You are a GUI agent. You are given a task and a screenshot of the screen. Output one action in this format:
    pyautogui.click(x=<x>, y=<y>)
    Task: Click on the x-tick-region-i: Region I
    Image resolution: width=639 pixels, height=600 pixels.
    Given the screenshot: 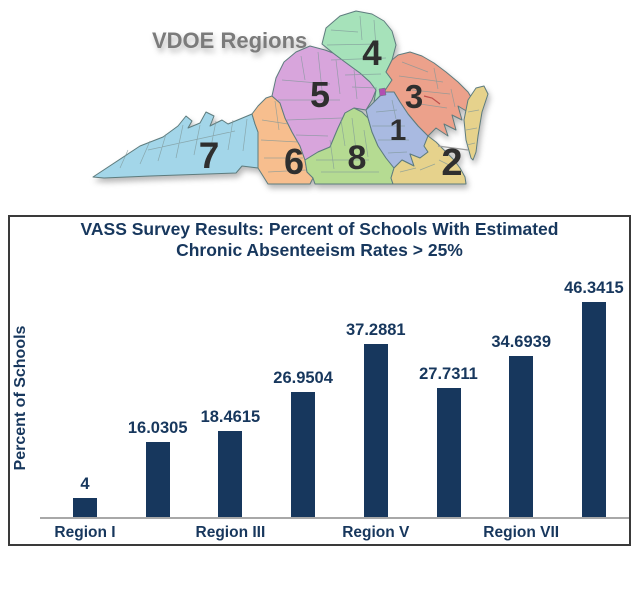 What is the action you would take?
    pyautogui.click(x=85, y=532)
    